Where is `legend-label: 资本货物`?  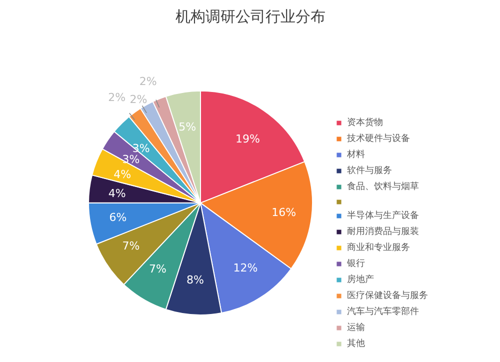
legend-label: 资本货物 is located at coordinates (365, 122).